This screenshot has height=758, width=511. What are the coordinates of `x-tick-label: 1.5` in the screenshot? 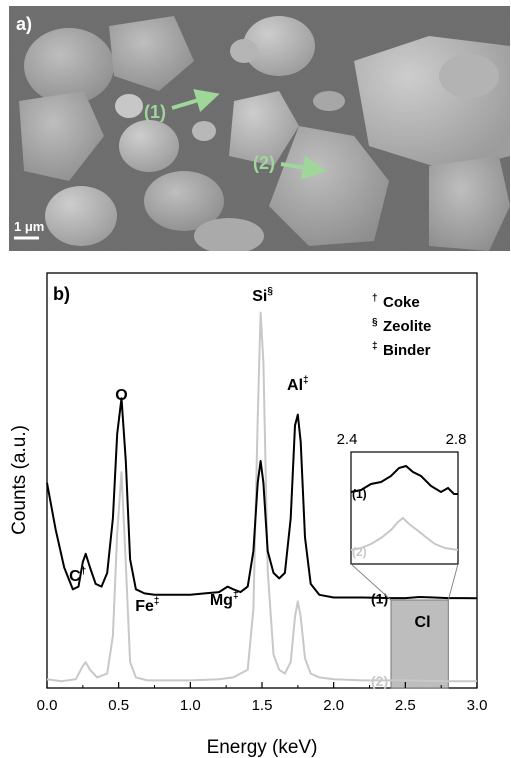 It's located at (262, 705).